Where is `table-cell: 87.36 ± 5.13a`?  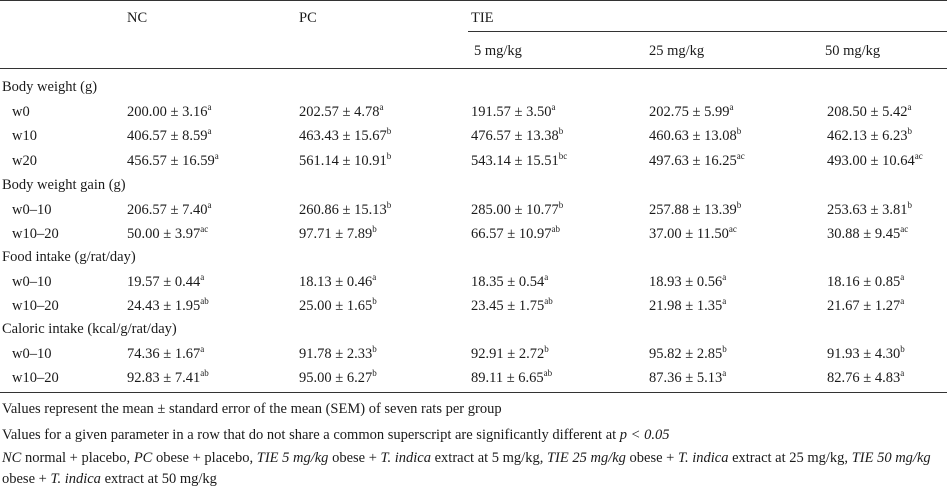 table-cell: 87.36 ± 5.13a is located at coordinates (687, 378).